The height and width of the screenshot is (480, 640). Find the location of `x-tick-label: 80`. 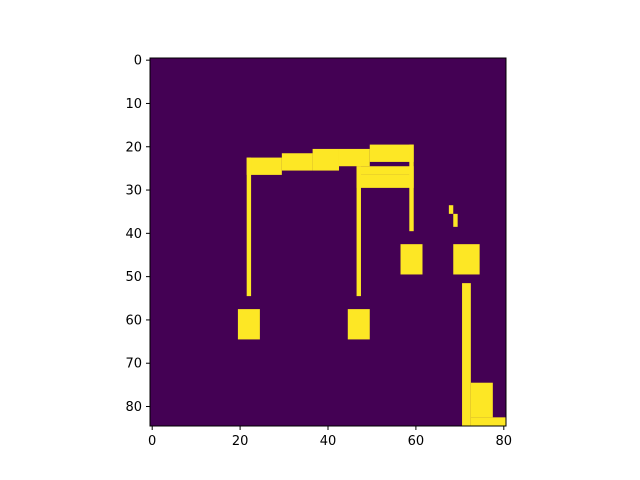

x-tick-label: 80 is located at coordinates (504, 441).